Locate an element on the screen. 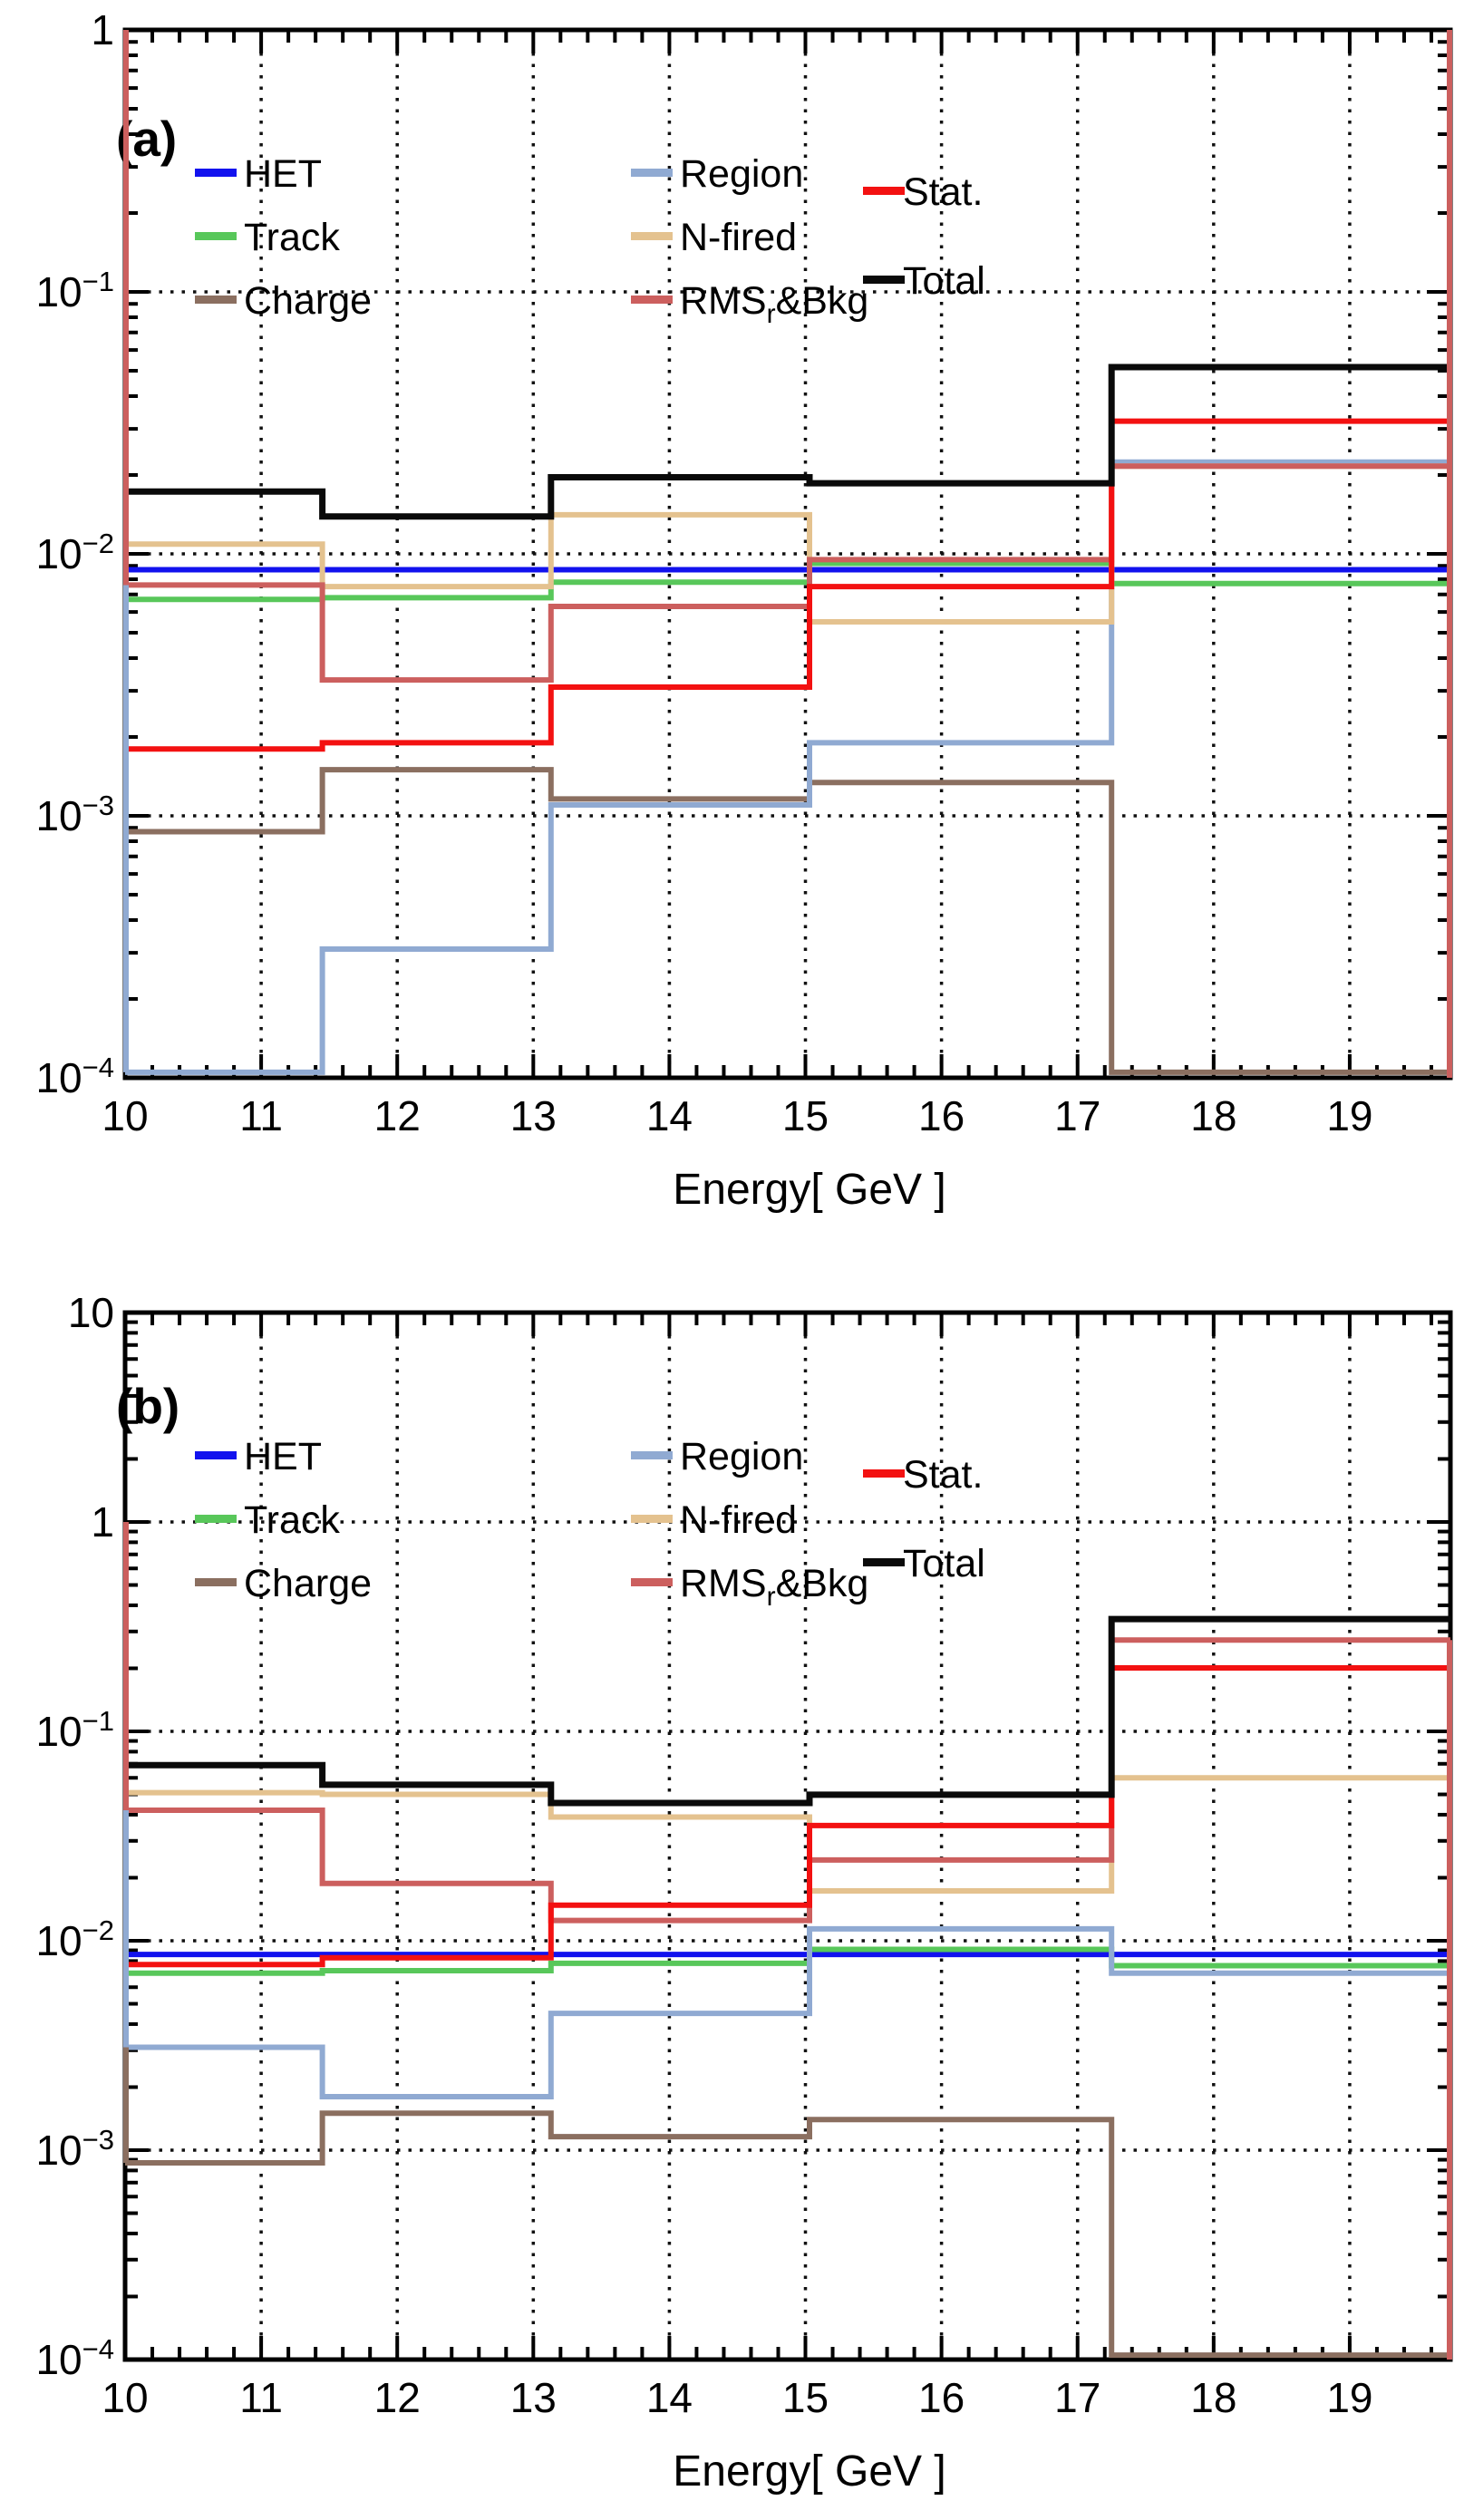 The width and height of the screenshot is (1464, 2520). y-tick-label: 10 is located at coordinates (91, 1312).